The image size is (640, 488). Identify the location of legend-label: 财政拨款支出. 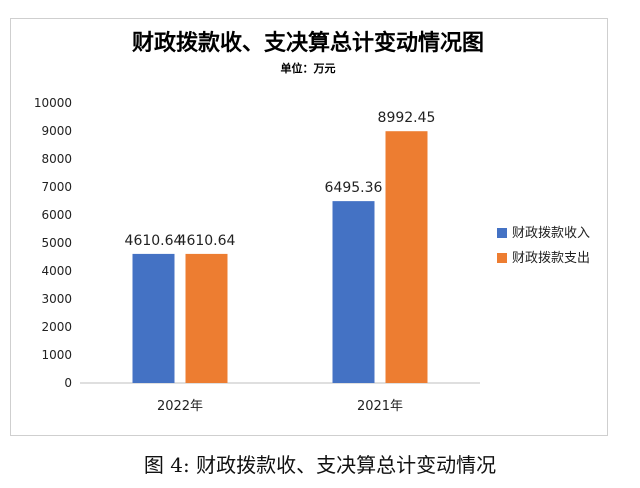
(551, 258).